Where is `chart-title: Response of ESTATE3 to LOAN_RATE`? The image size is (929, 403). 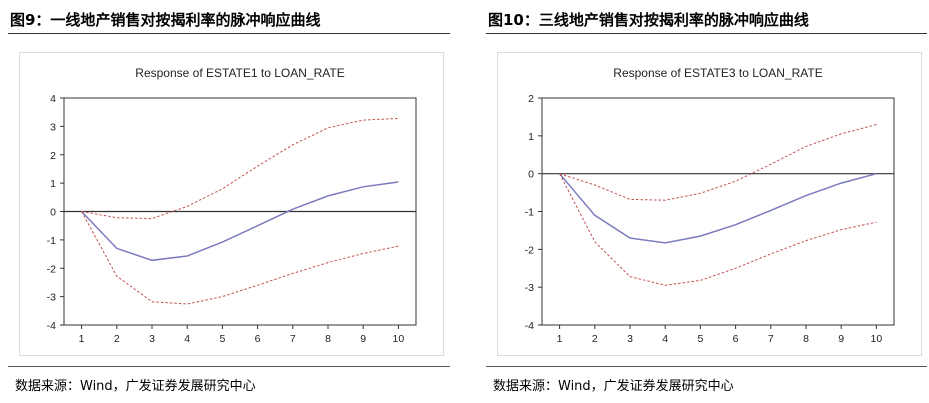
chart-title: Response of ESTATE3 to LOAN_RATE is located at coordinates (717, 73).